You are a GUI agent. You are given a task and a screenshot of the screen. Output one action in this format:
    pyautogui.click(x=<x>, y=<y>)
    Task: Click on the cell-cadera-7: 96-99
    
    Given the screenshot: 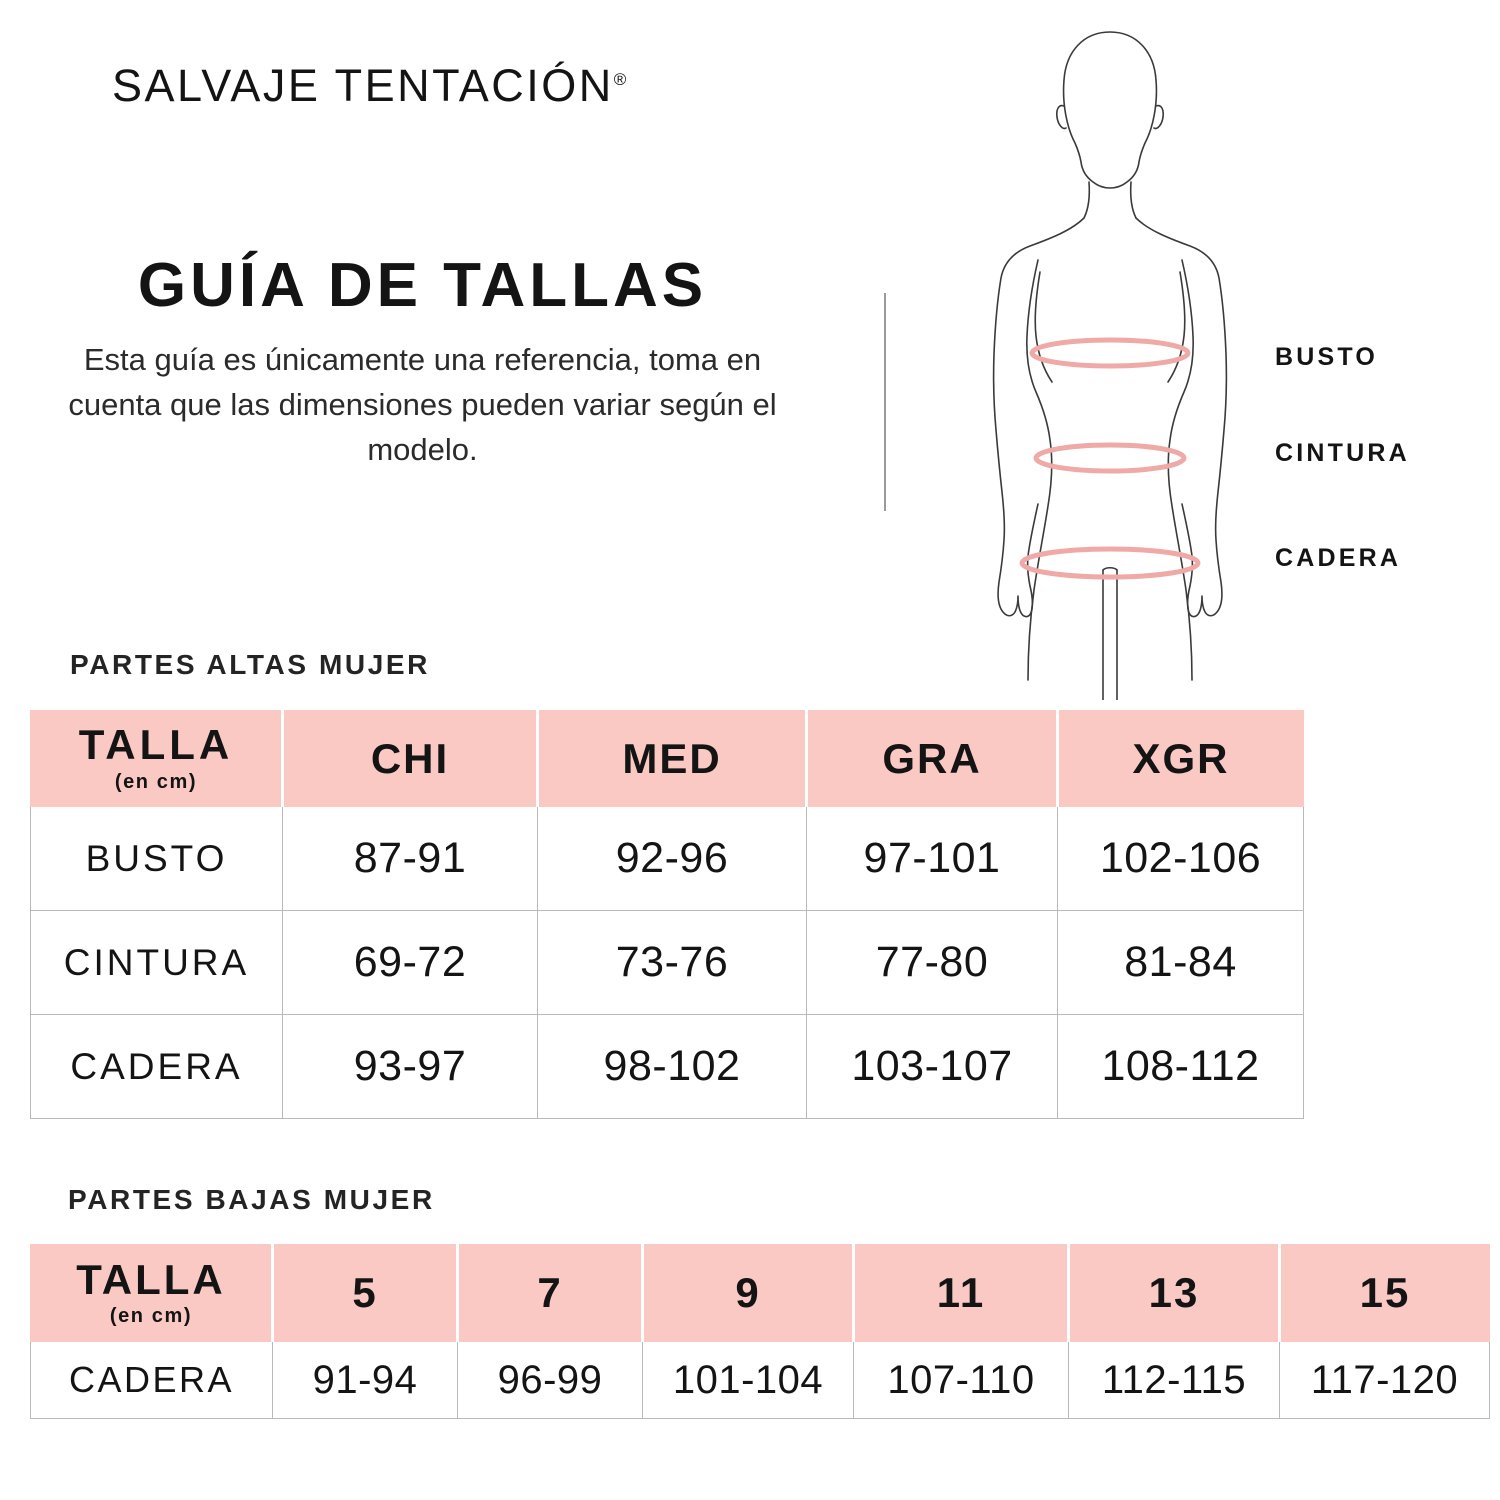 What is the action you would take?
    pyautogui.click(x=550, y=1380)
    